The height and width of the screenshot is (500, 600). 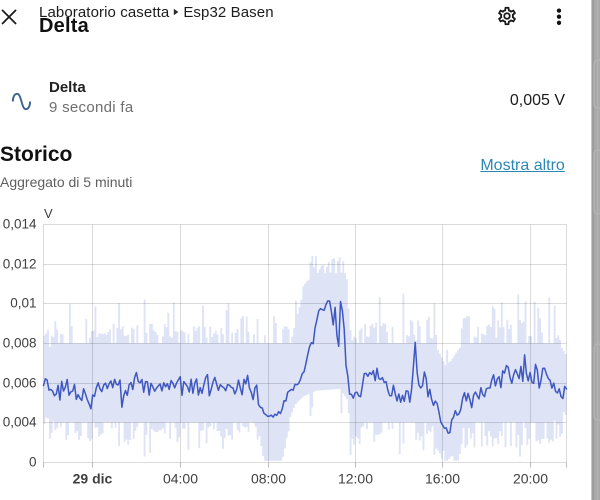 I want to click on svg-text: 0,012, so click(x=20, y=263).